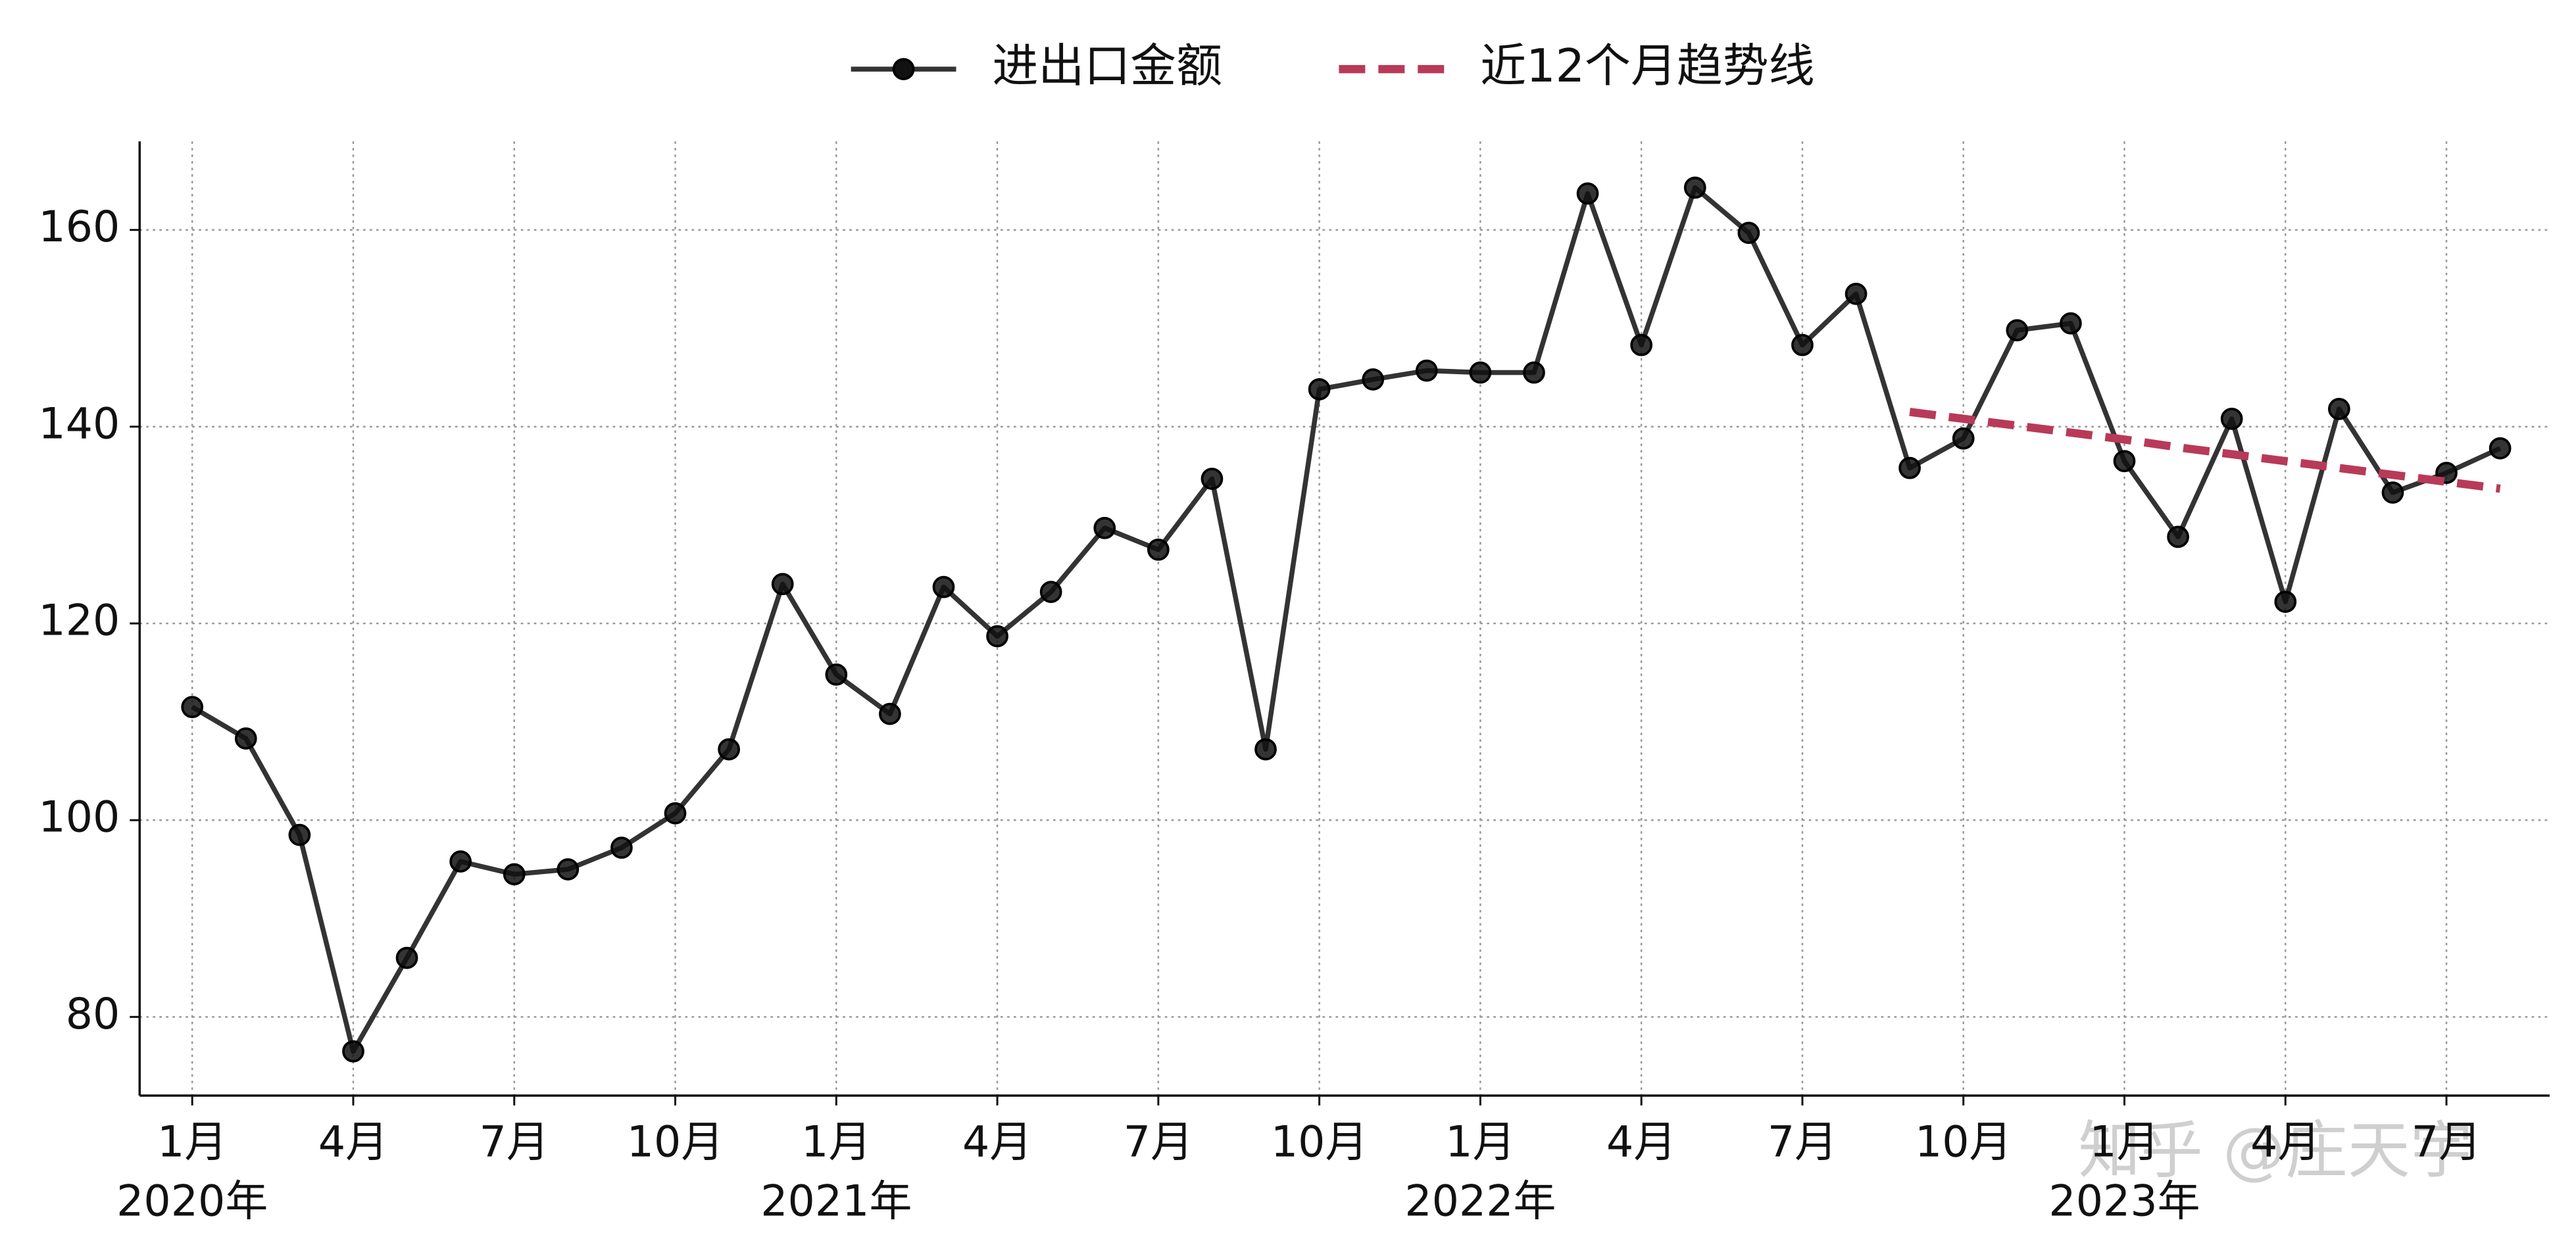 The image size is (2576, 1260). What do you see at coordinates (192, 1201) in the screenshot?
I see `x-year-label: 2020年` at bounding box center [192, 1201].